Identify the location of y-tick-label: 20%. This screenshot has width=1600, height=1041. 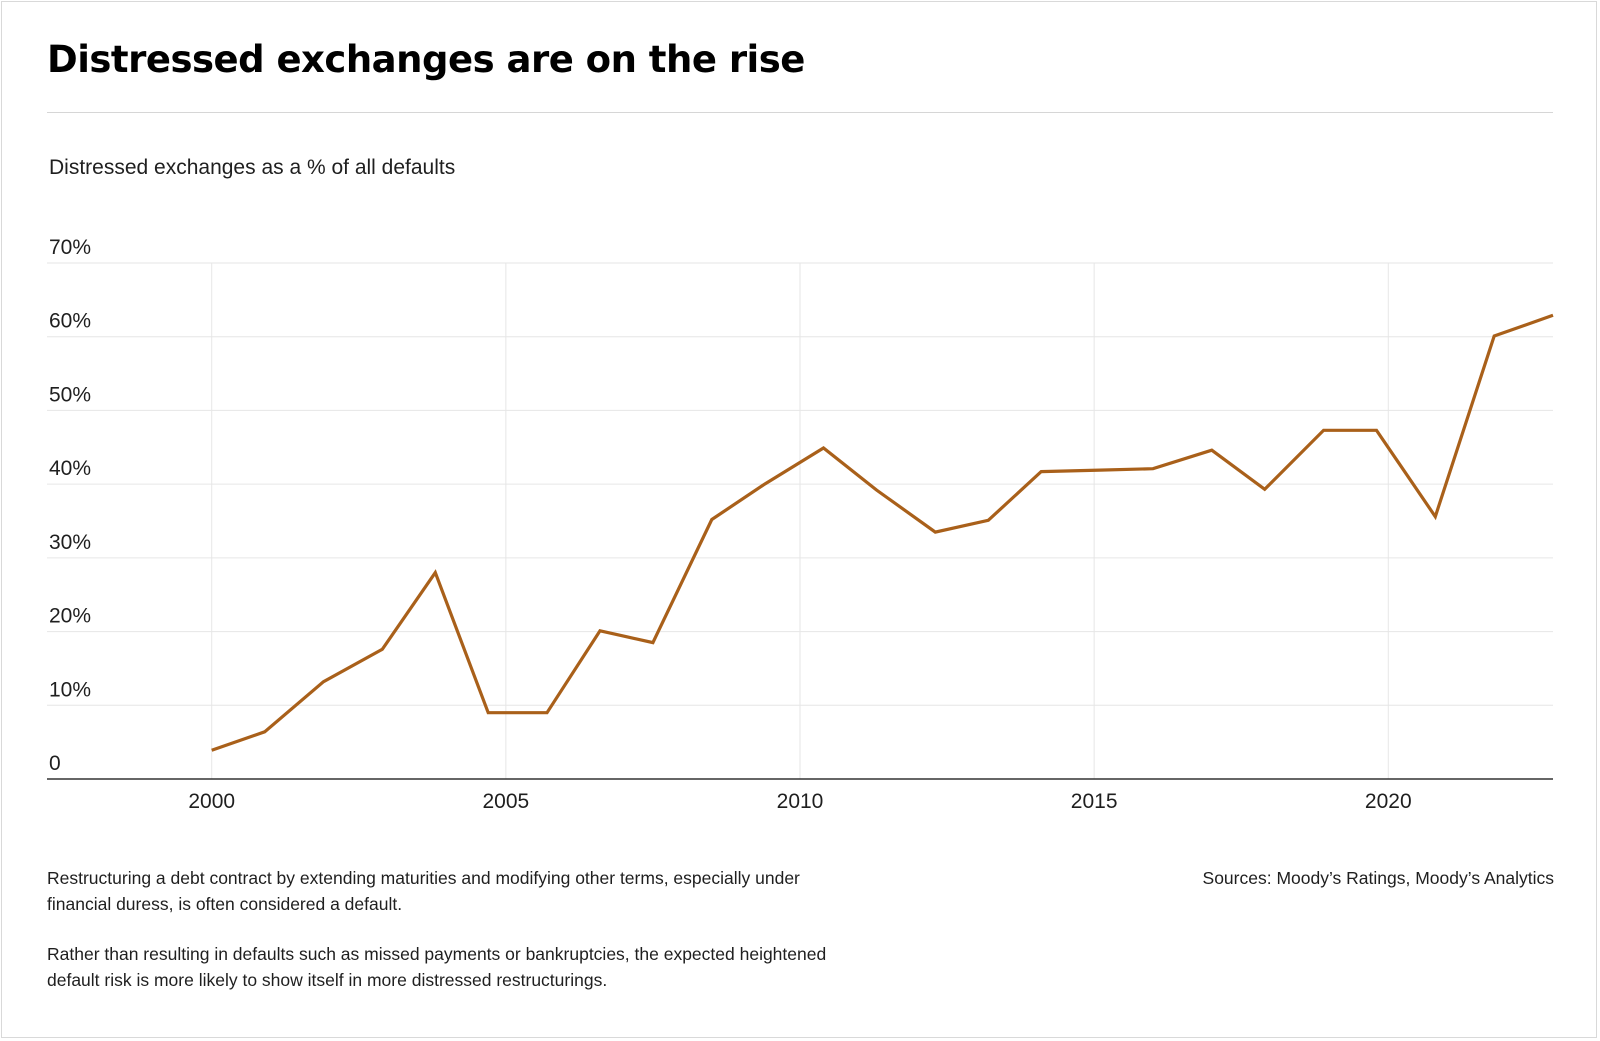
(70, 616).